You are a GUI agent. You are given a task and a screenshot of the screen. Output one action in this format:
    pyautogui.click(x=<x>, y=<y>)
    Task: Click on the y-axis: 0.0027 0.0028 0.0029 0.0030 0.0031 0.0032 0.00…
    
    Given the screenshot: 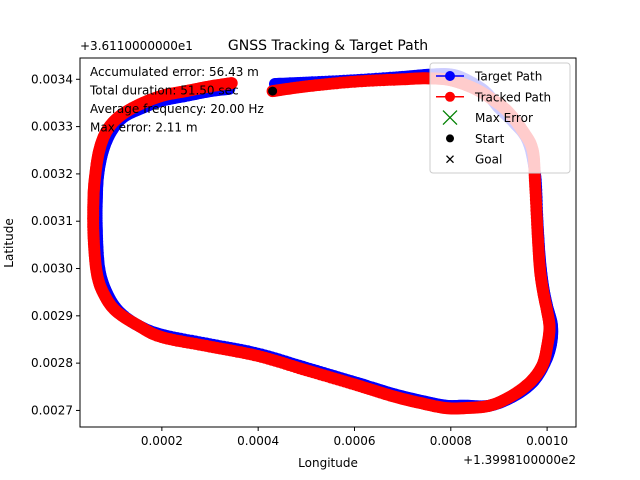 What is the action you would take?
    pyautogui.click(x=55, y=244)
    